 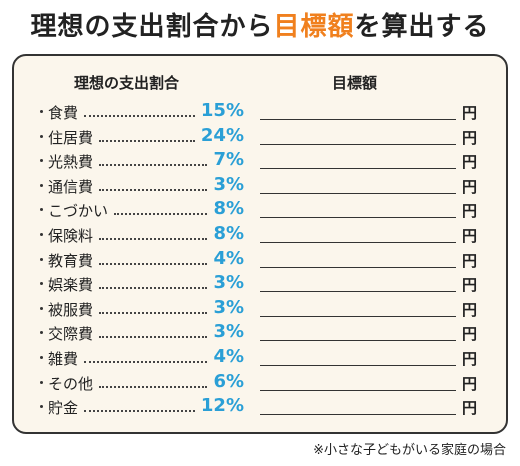 What do you see at coordinates (260, 161) in the screenshot?
I see `table-row: 光熱費 7% 円` at bounding box center [260, 161].